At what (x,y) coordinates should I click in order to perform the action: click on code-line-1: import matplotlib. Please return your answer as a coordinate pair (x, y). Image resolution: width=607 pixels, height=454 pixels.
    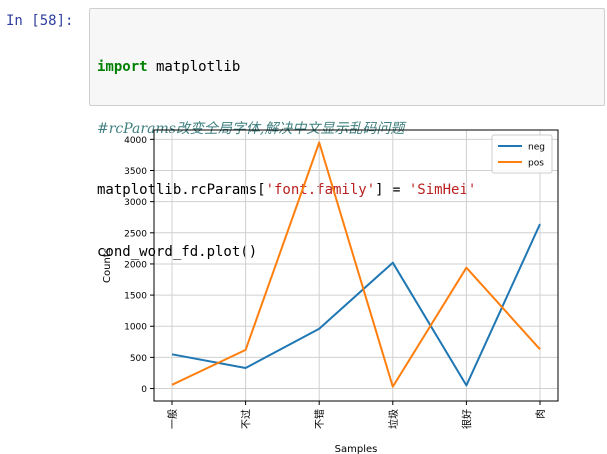
    Looking at the image, I should click on (286, 67).